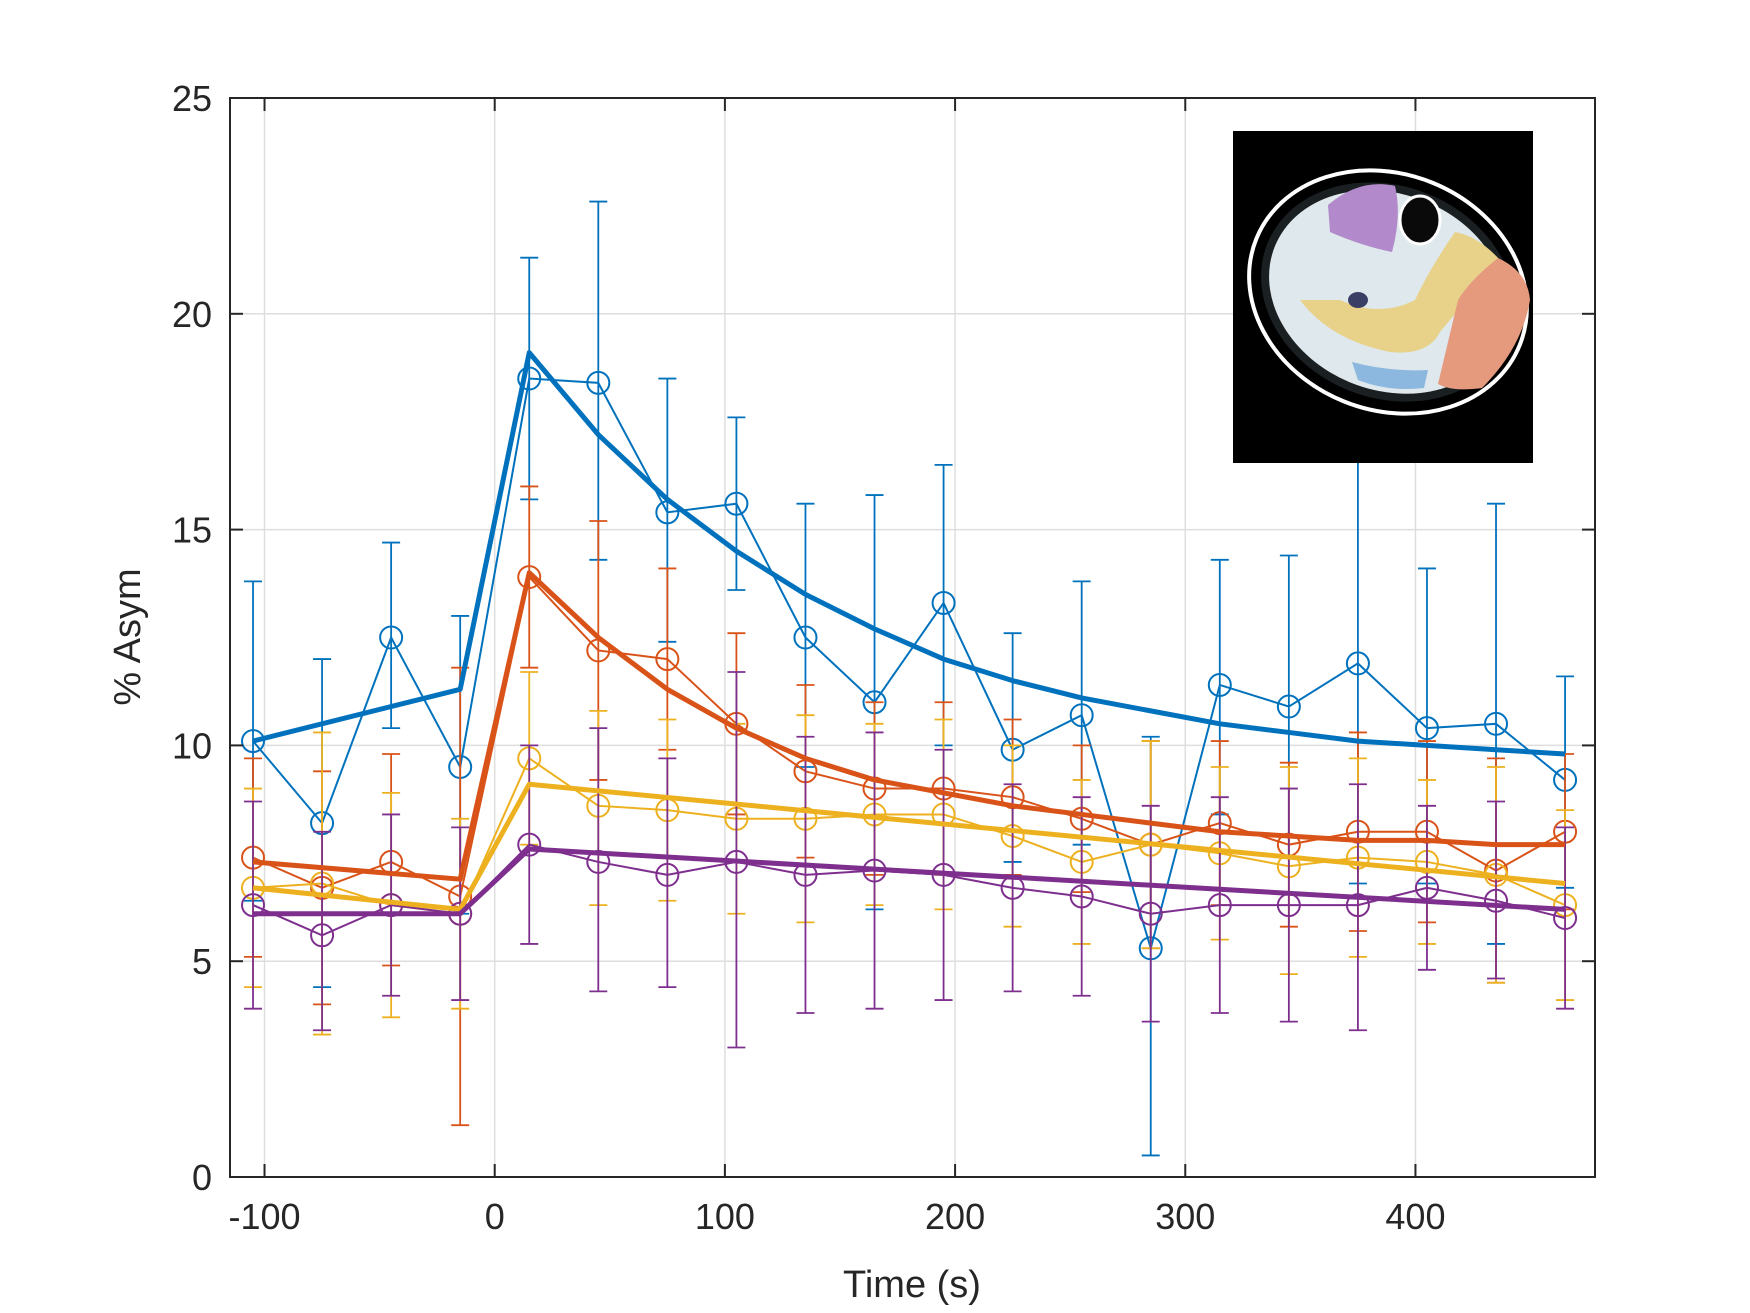  Describe the element at coordinates (1185, 1216) in the screenshot. I see `x-tick-label: 300` at that location.